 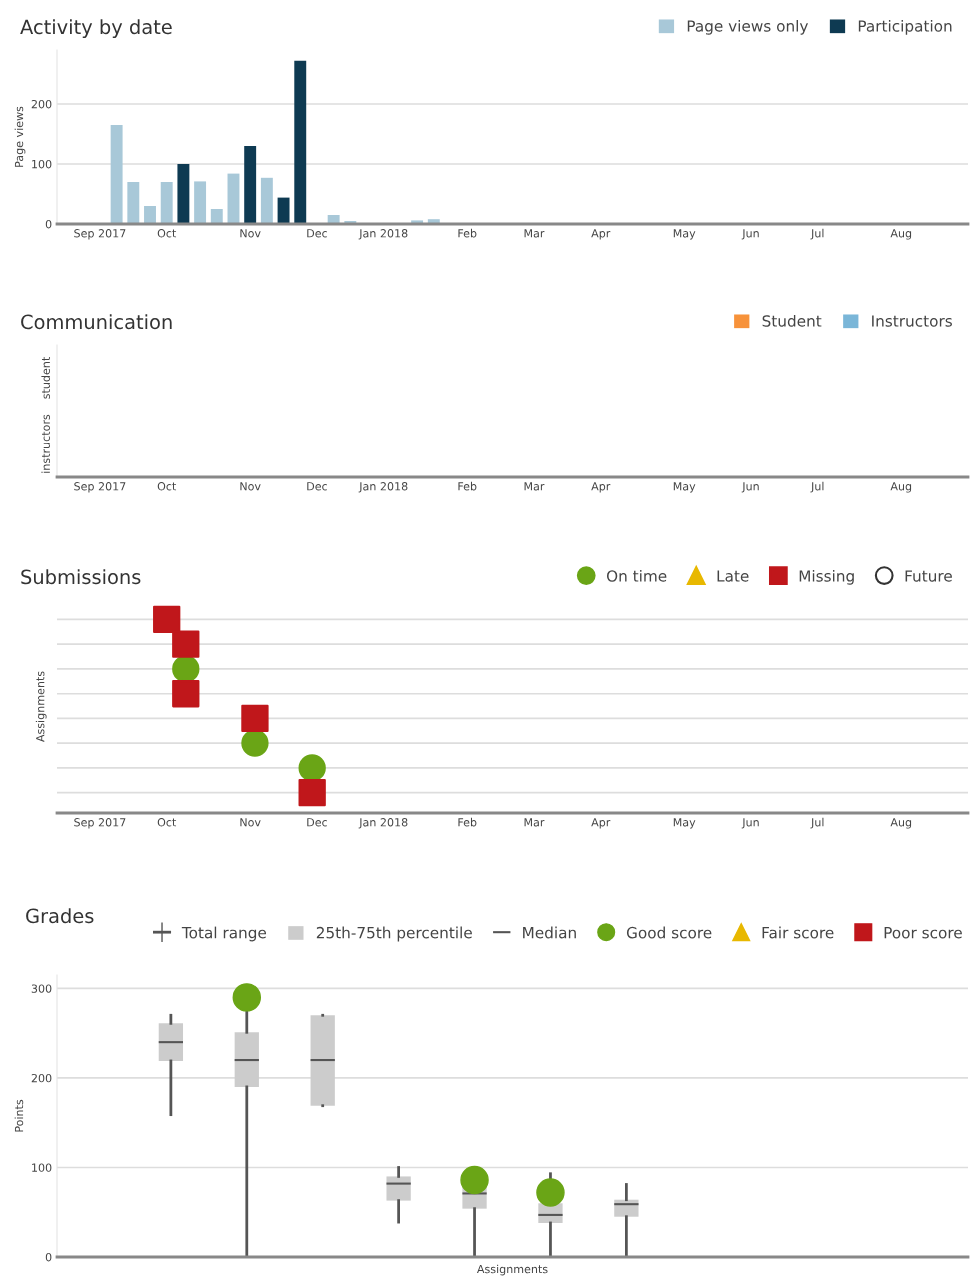 What do you see at coordinates (798, 932) in the screenshot?
I see `legend-label: Fair score` at bounding box center [798, 932].